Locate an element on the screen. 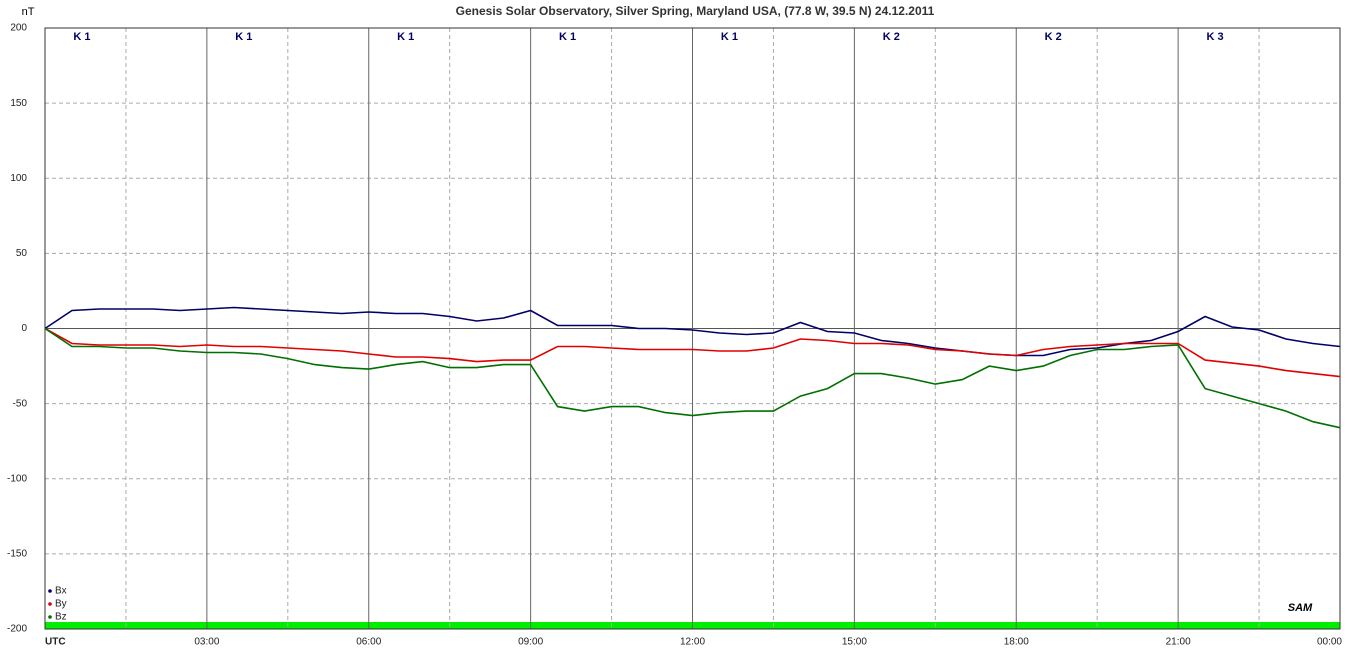 This screenshot has width=1360, height=657. k-index-label: K 3 is located at coordinates (1215, 37).